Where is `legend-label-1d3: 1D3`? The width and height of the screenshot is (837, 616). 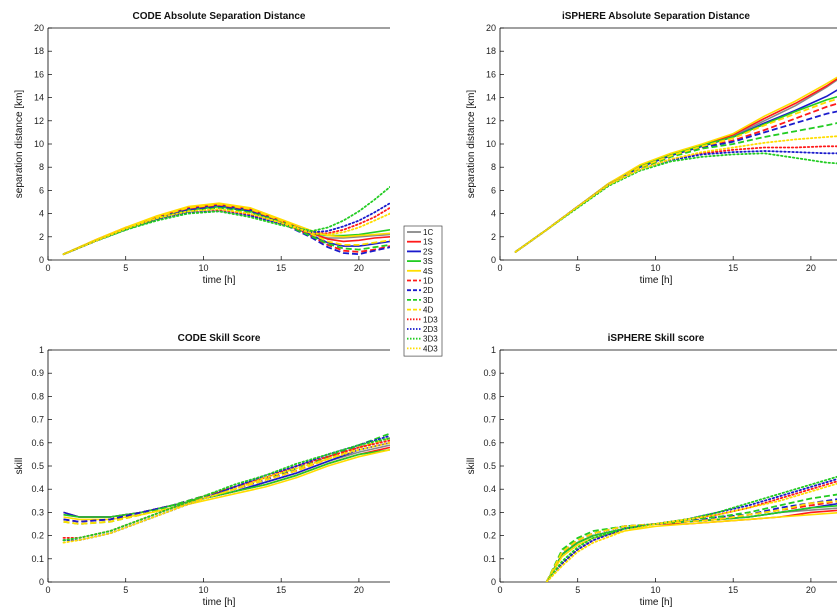
legend-label-1d3: 1D3 is located at coordinates (430, 319).